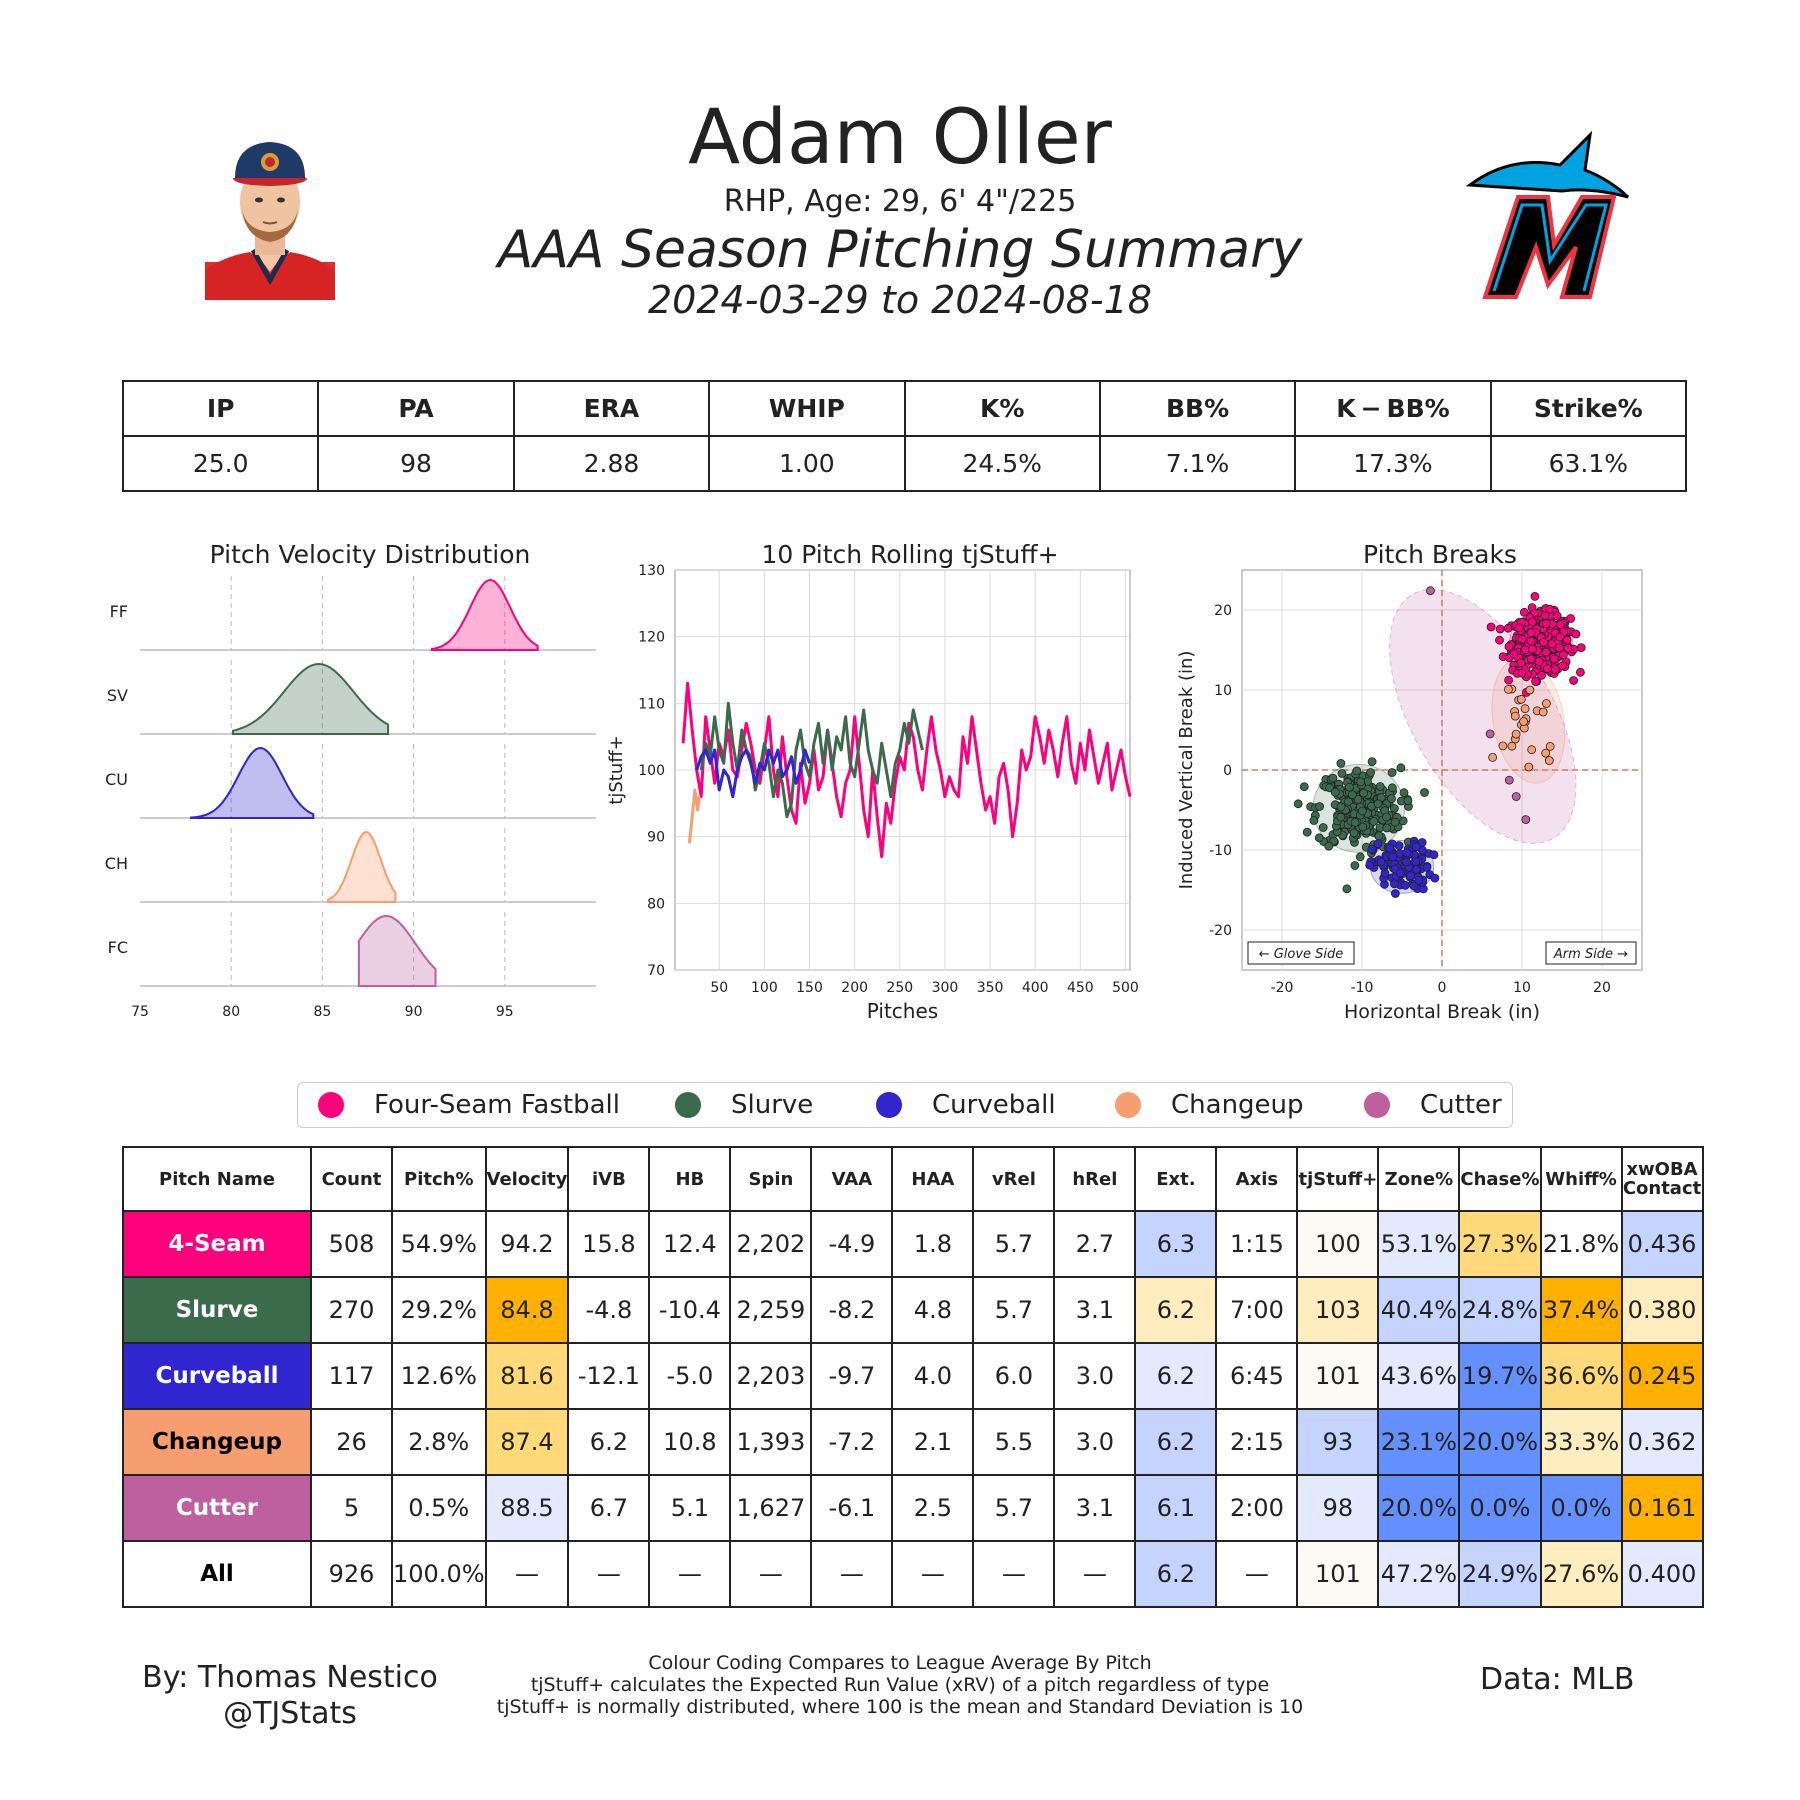 Image resolution: width=1800 pixels, height=1800 pixels. What do you see at coordinates (351, 1442) in the screenshot?
I see `pitch-metric-cell: 26` at bounding box center [351, 1442].